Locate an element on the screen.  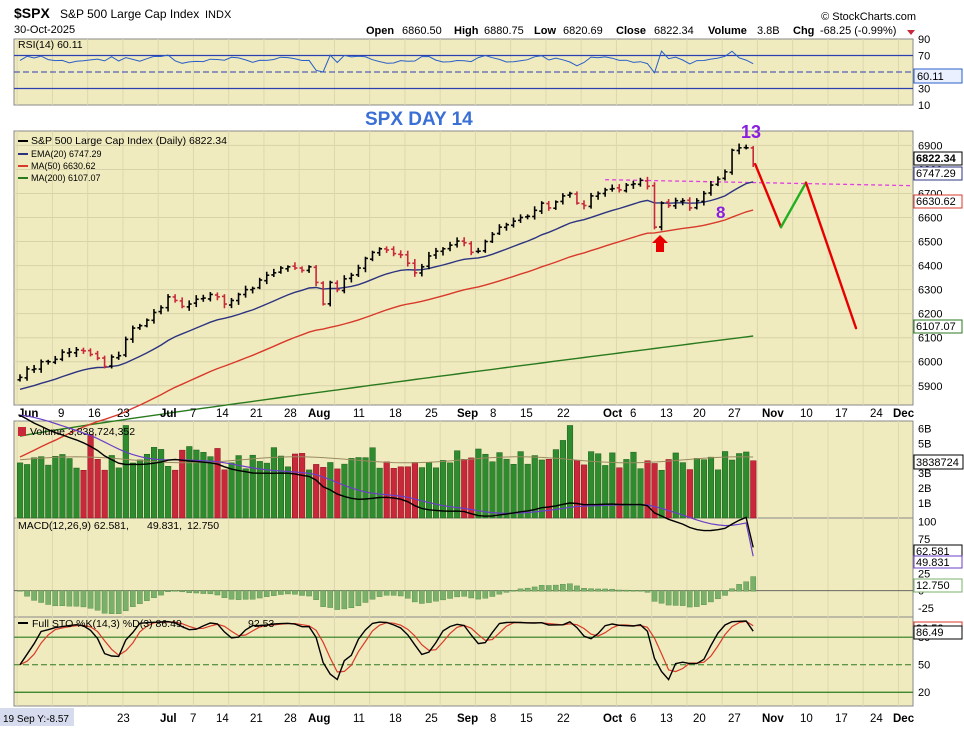
x-axis-bottom-label: 21 is located at coordinates (256, 719).